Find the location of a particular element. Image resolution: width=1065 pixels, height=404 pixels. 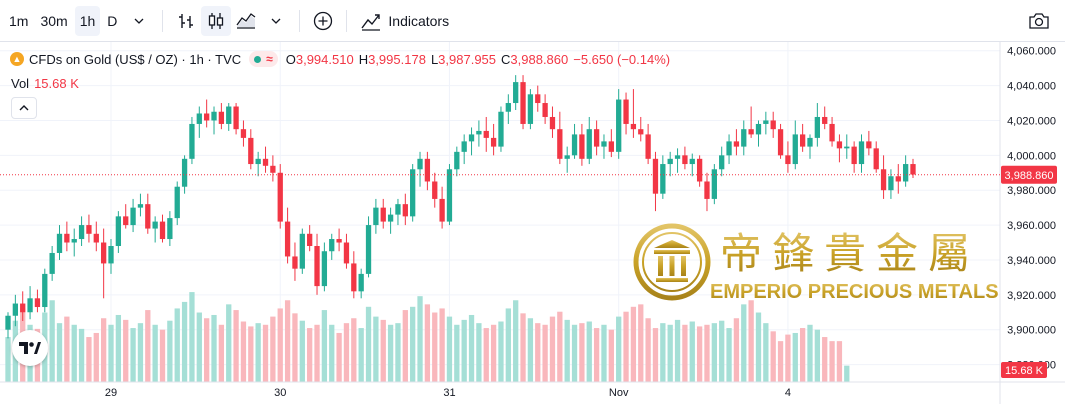

chevron-down-icon is located at coordinates (276, 21).